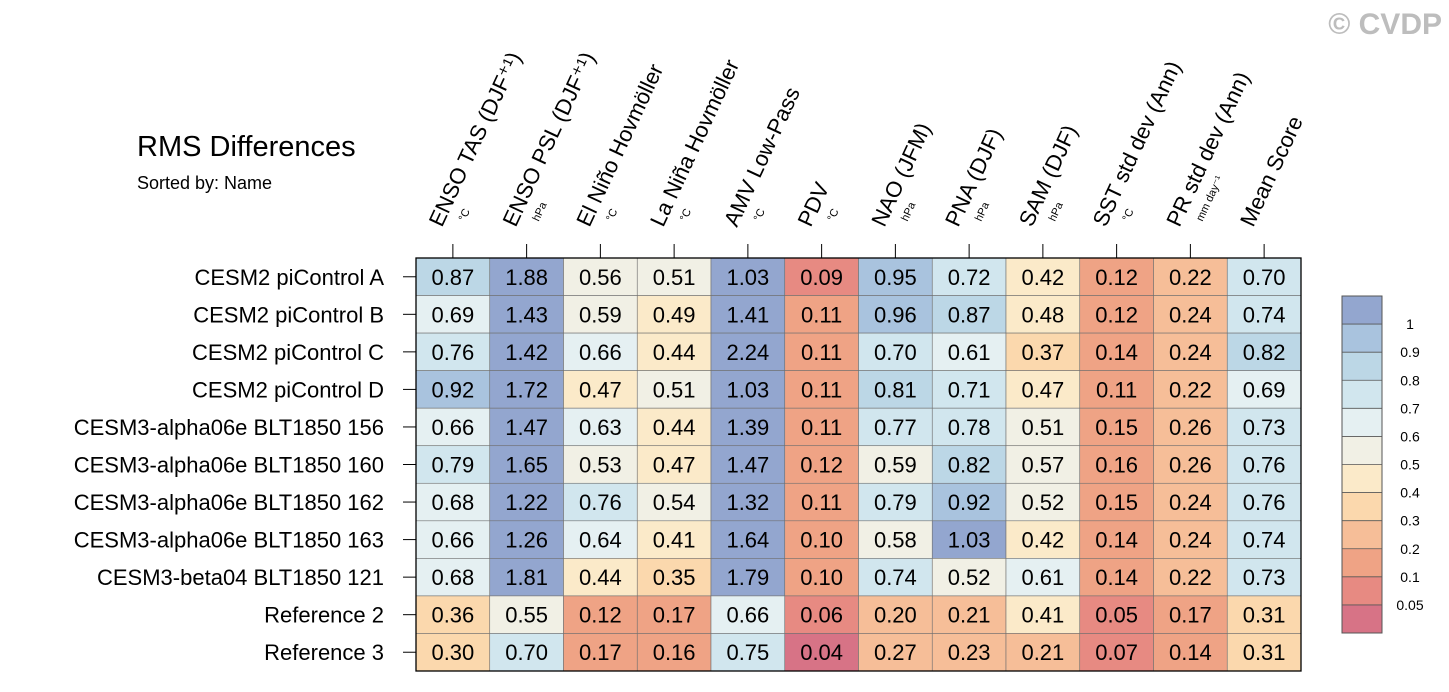 This screenshot has height=692, width=1449. I want to click on cell-value: 0.15, so click(1116, 427).